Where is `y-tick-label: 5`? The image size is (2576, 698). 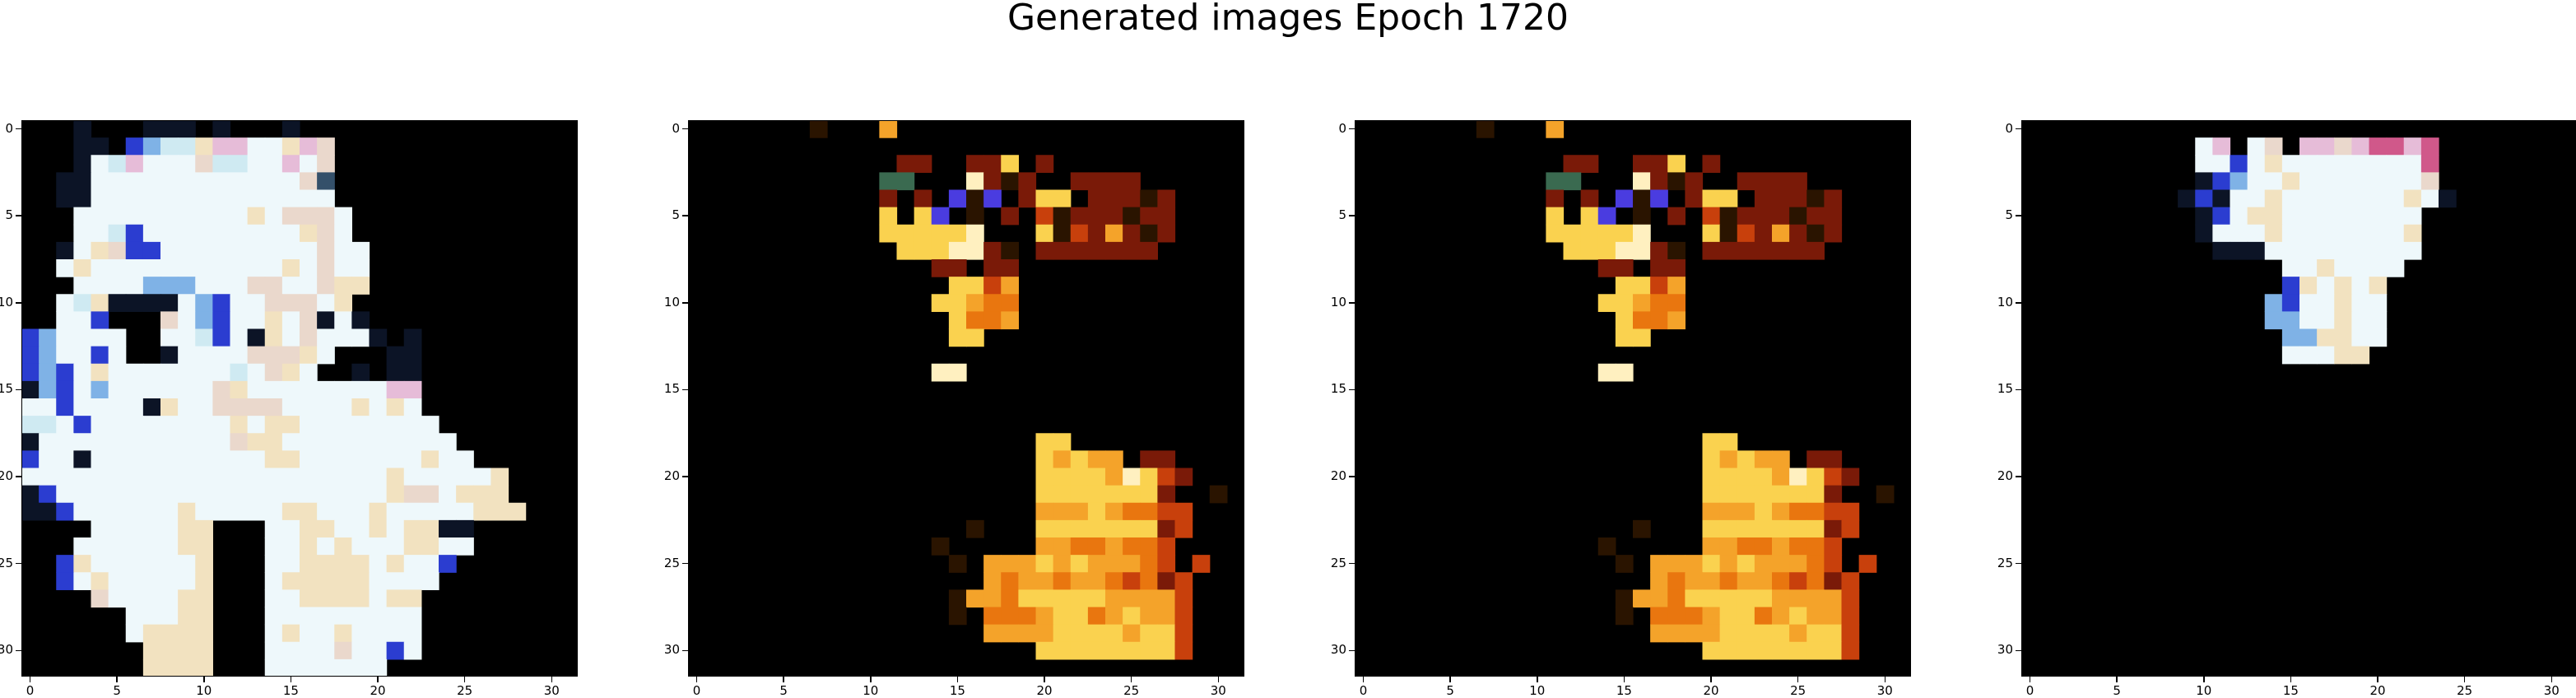 y-tick-label: 5 is located at coordinates (676, 215).